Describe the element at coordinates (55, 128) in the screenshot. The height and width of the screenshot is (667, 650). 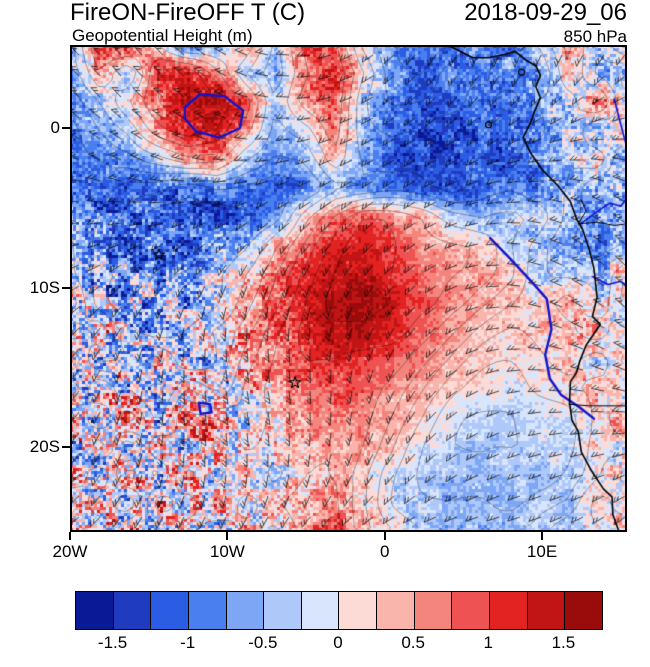
I see `y-tick-label: 0` at that location.